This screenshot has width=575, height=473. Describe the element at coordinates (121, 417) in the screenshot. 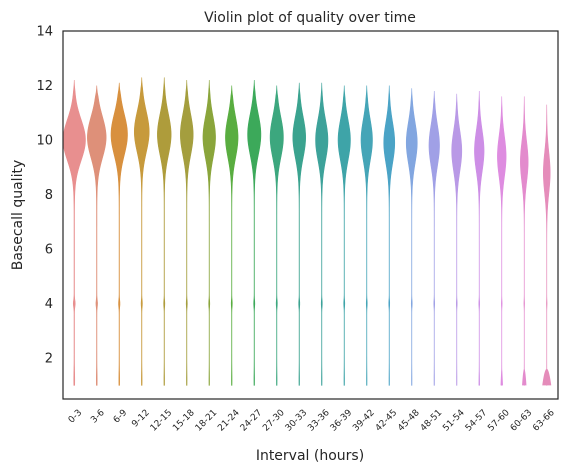

I see `x-tick-label: 6-9` at that location.